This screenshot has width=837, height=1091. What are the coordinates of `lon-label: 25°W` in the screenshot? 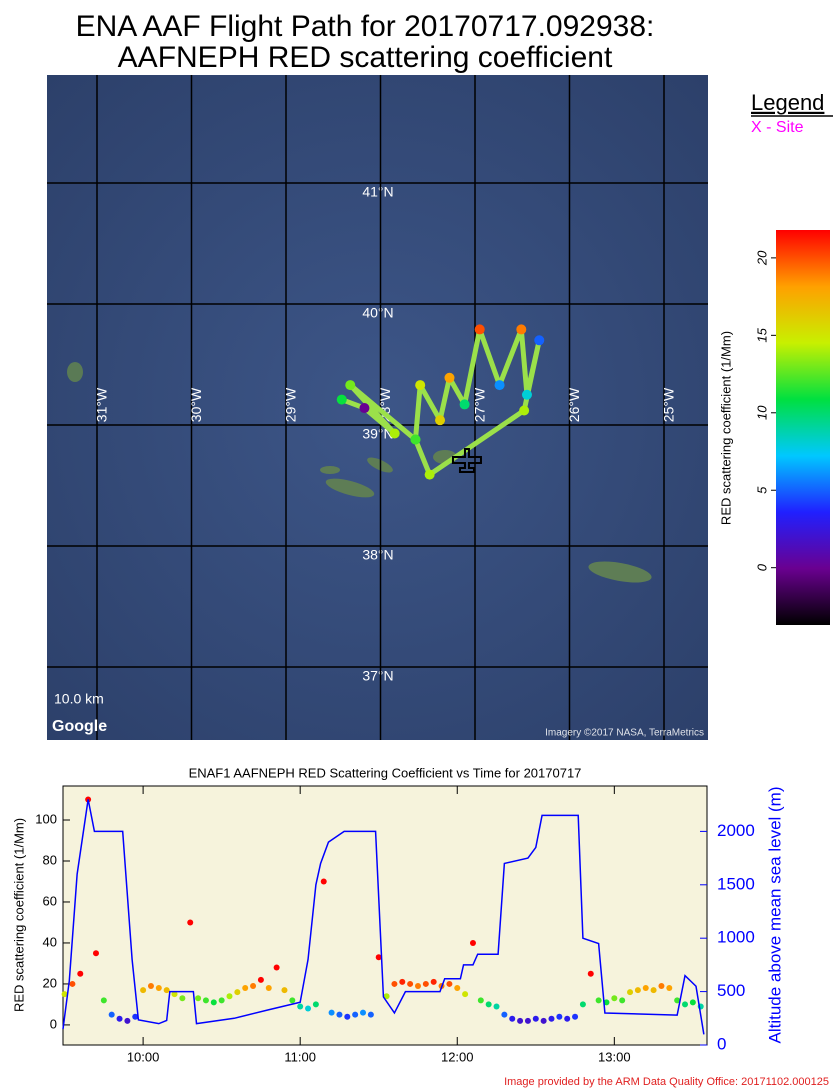 It's located at (669, 404).